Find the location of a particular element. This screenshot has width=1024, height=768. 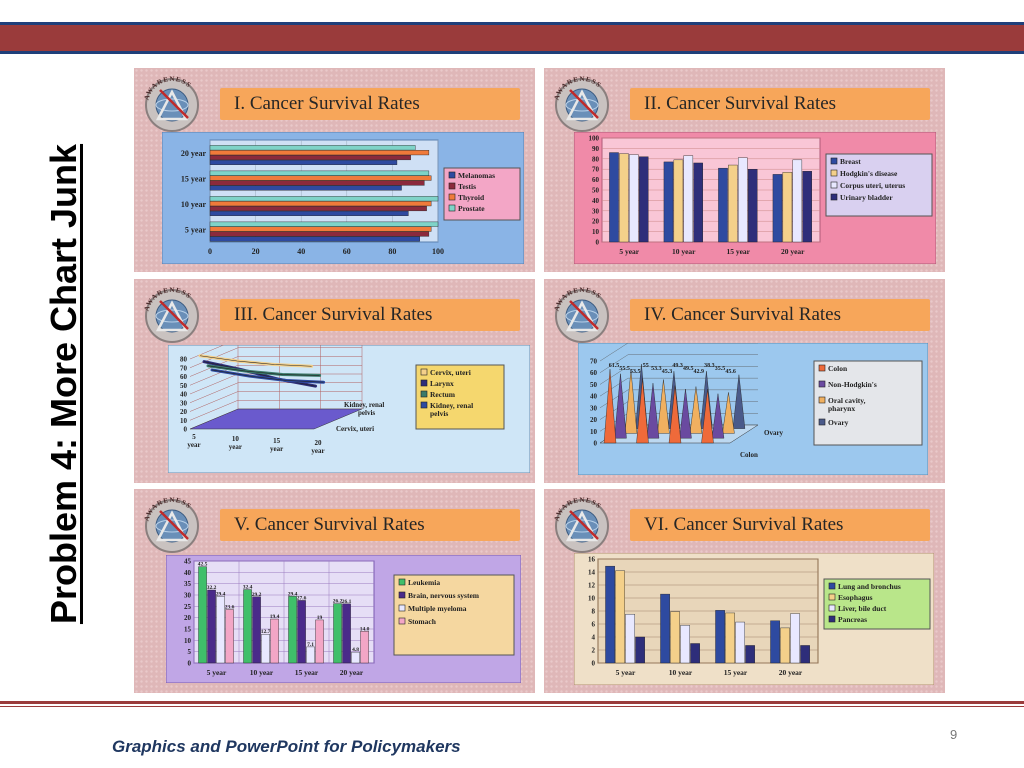

legend-label: Oral cavity, is located at coordinates (847, 400).